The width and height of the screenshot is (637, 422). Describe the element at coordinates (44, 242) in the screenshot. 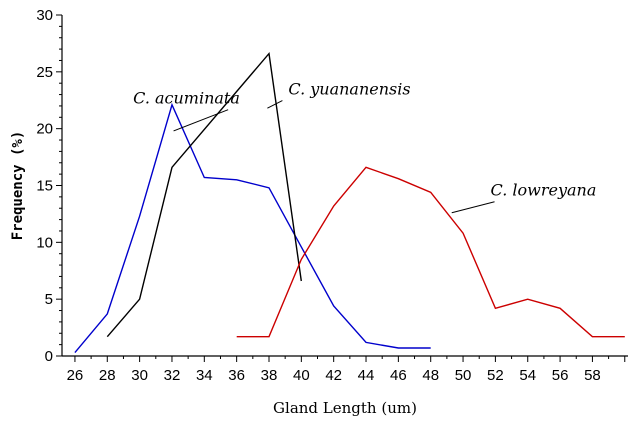

I see `y-tick-label: 10` at that location.